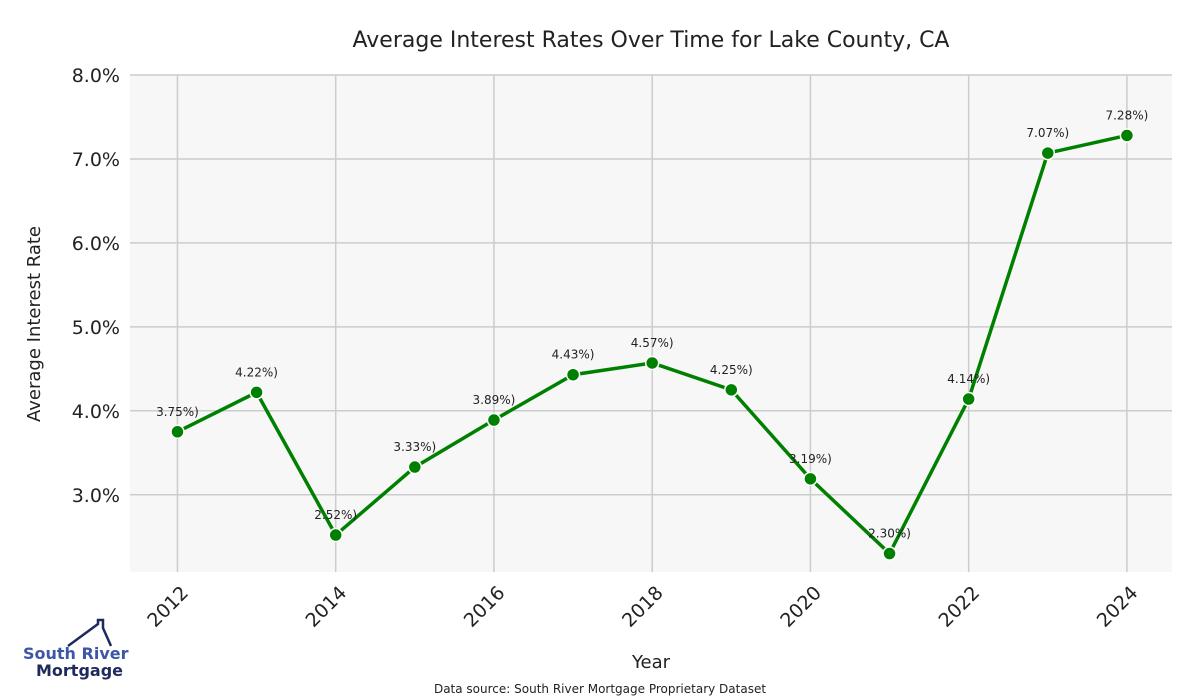 This screenshot has width=1200, height=700. I want to click on data-label: 3.19%), so click(810, 459).